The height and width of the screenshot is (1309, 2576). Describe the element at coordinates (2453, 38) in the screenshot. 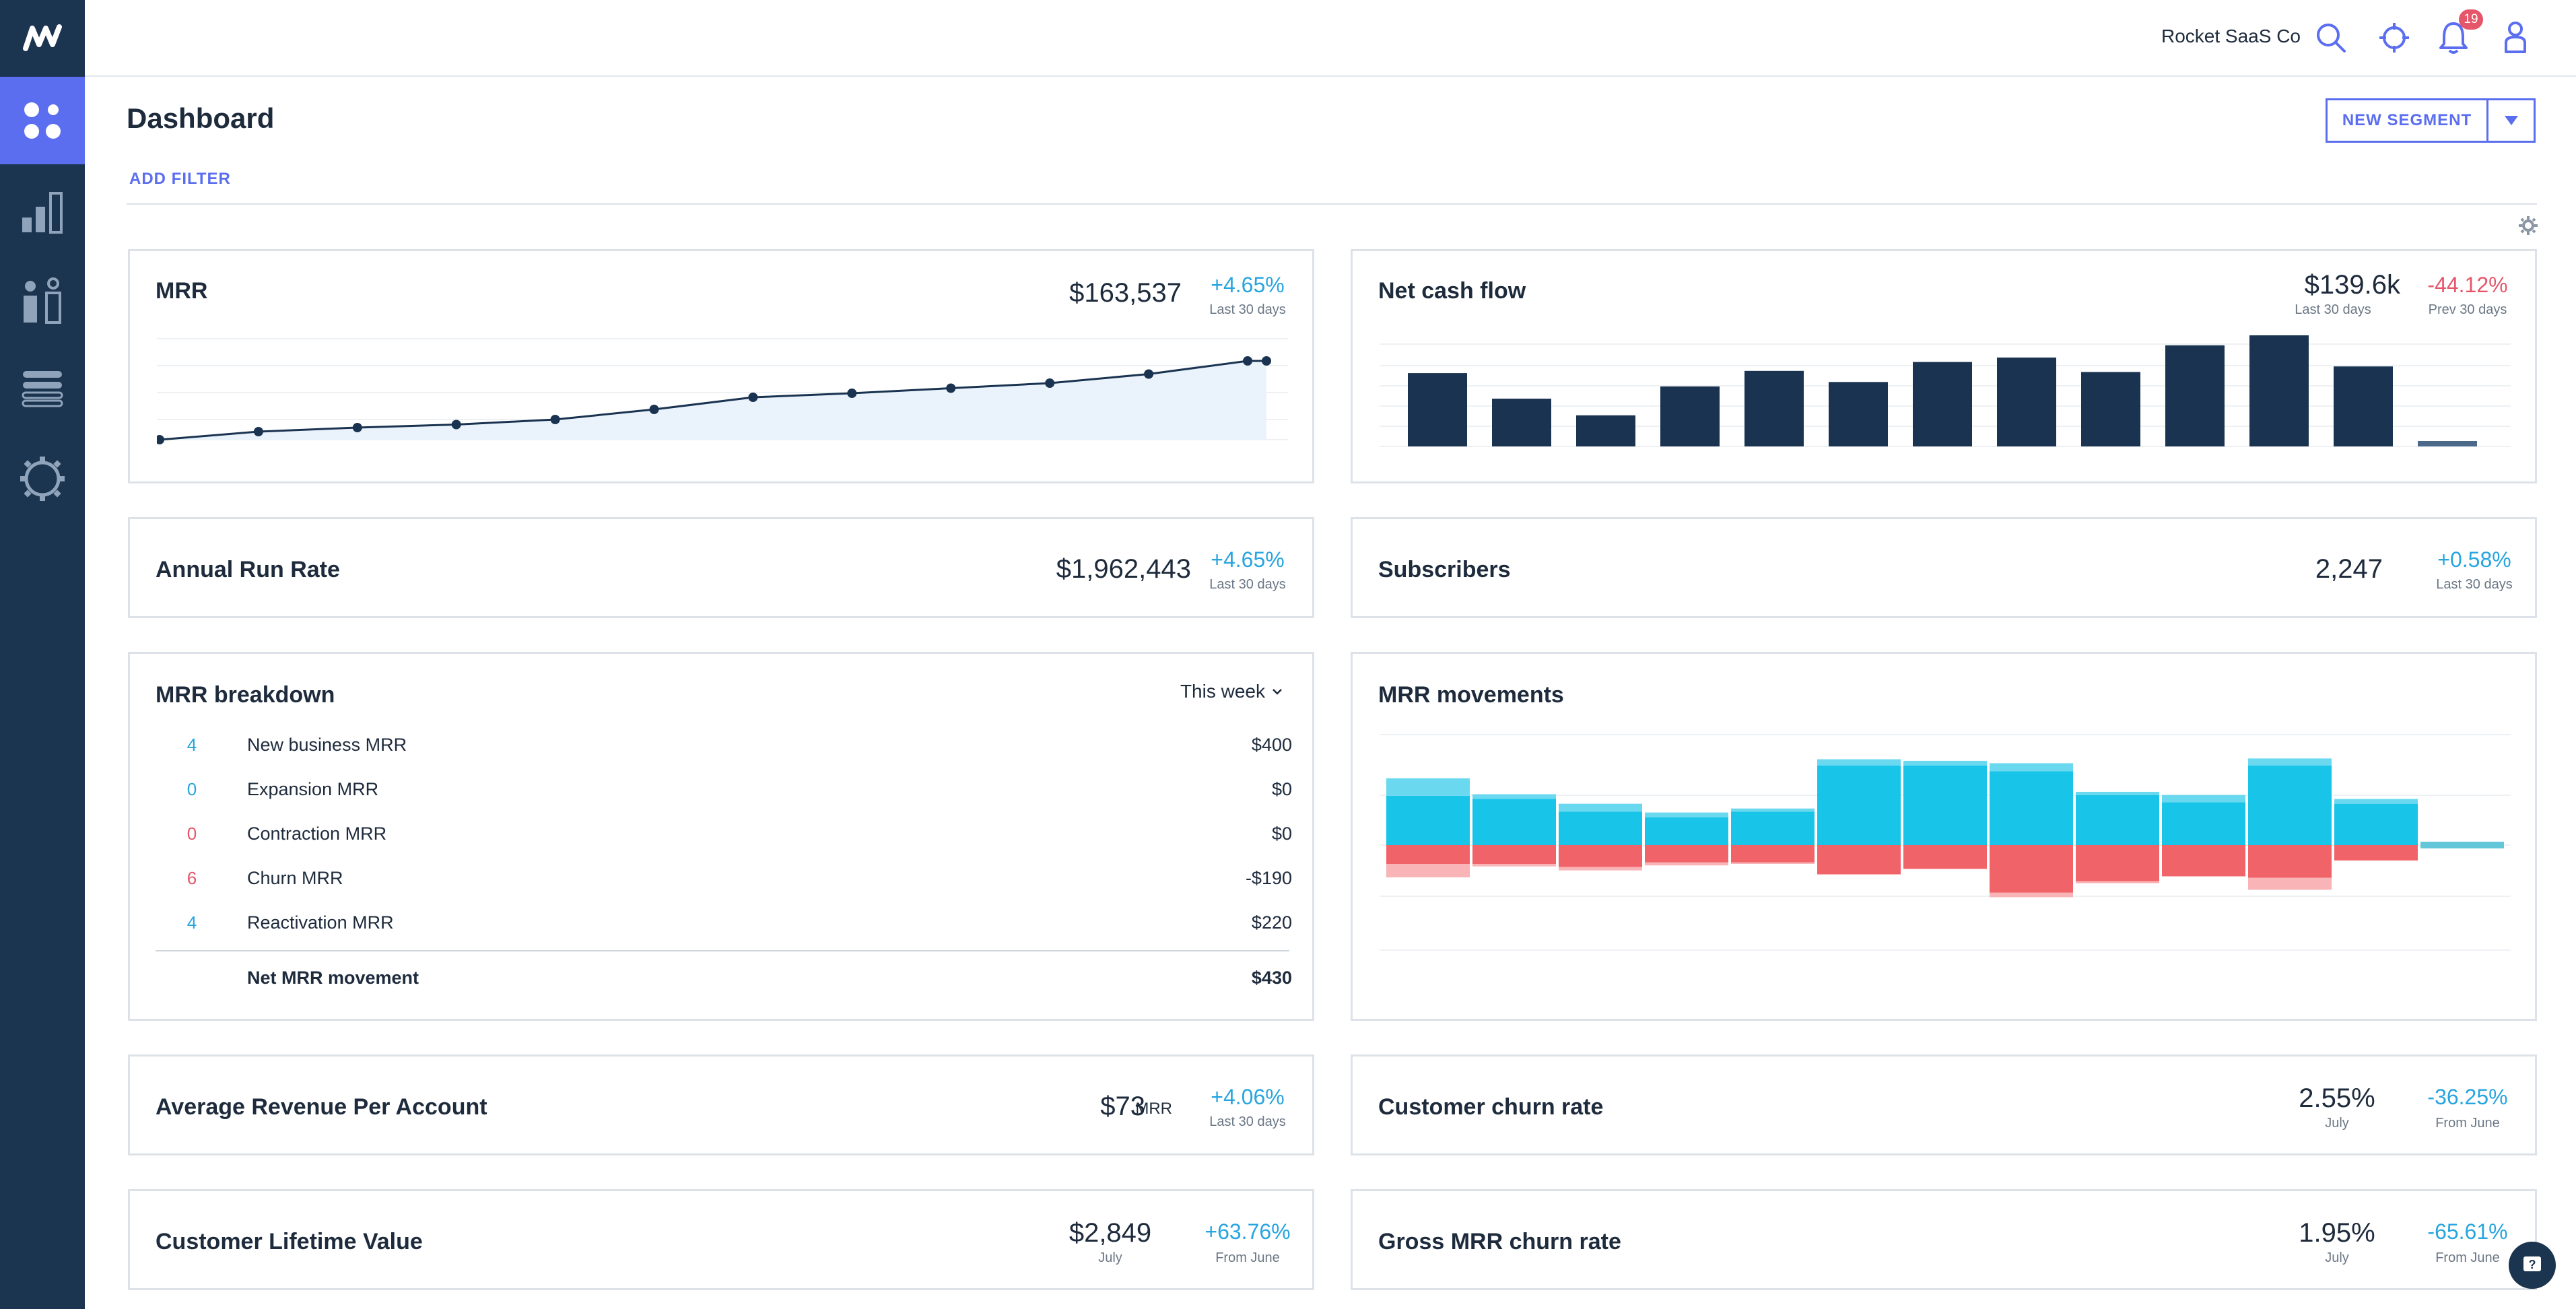

I see `notifications-button` at that location.